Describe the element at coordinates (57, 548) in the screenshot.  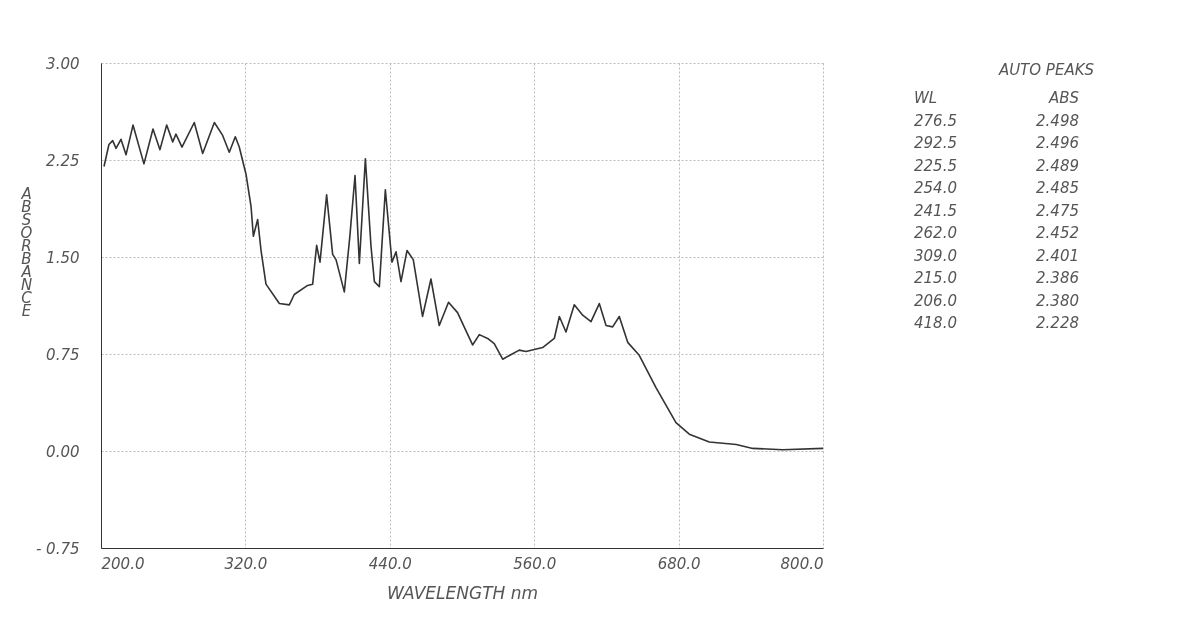
I see `y-tick-label: - 0.75` at that location.